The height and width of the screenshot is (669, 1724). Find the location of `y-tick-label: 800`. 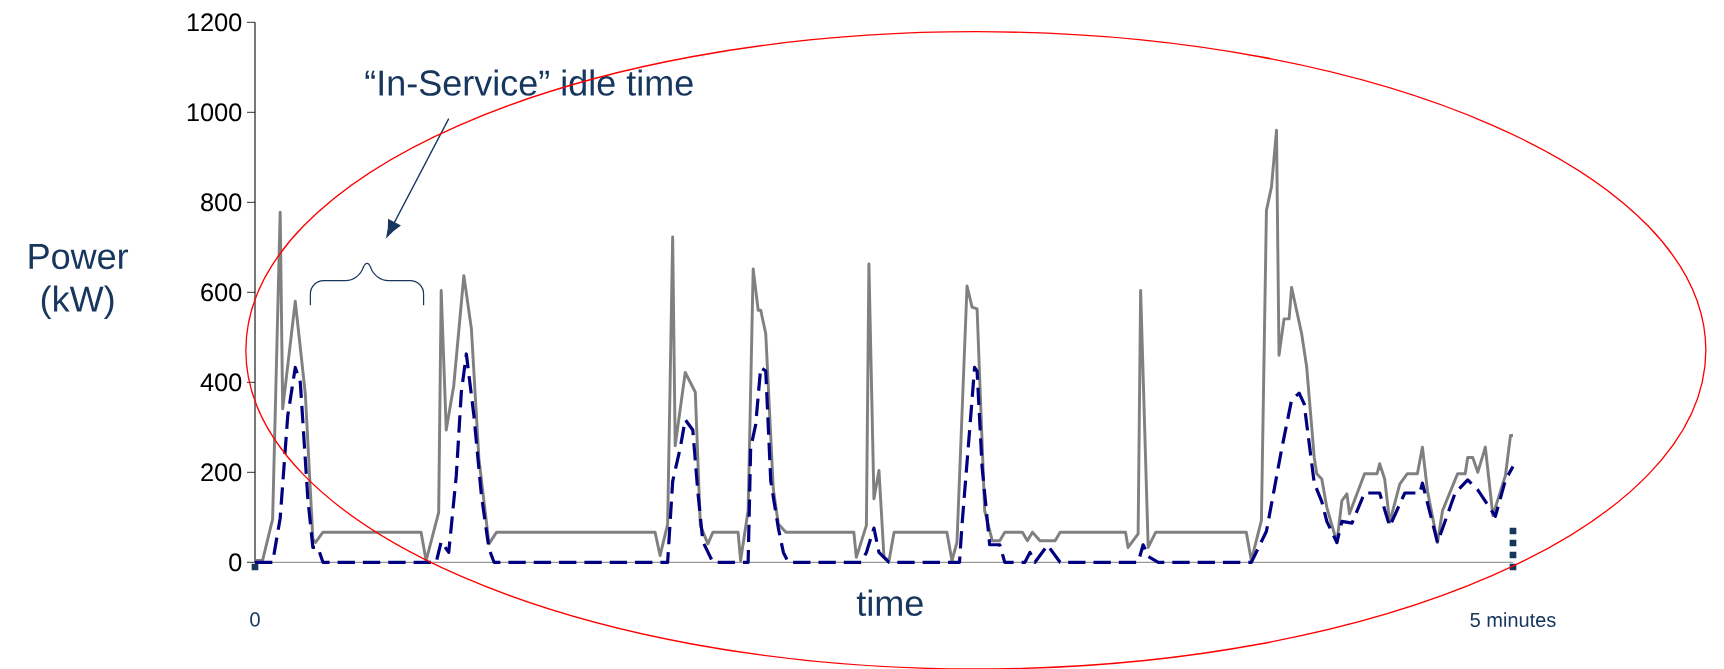

y-tick-label: 800 is located at coordinates (221, 202).